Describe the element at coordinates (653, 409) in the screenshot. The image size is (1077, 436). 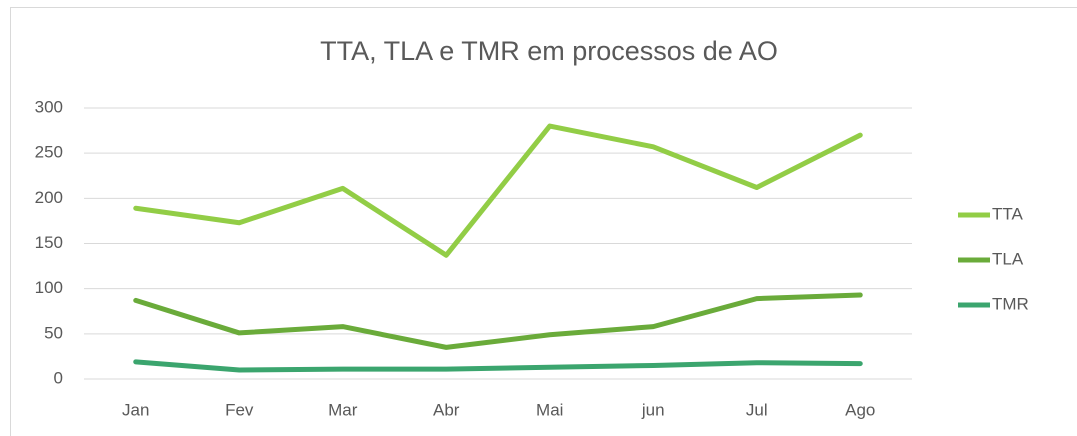
I see `x-tick-label: jun` at that location.